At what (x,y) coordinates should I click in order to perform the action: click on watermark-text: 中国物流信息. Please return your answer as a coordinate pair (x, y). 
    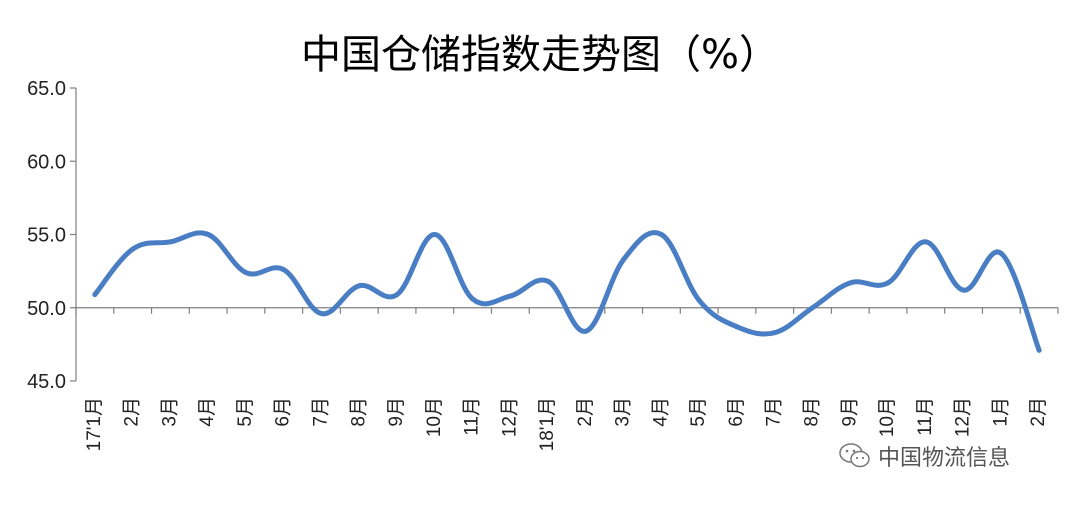
    Looking at the image, I should click on (944, 458).